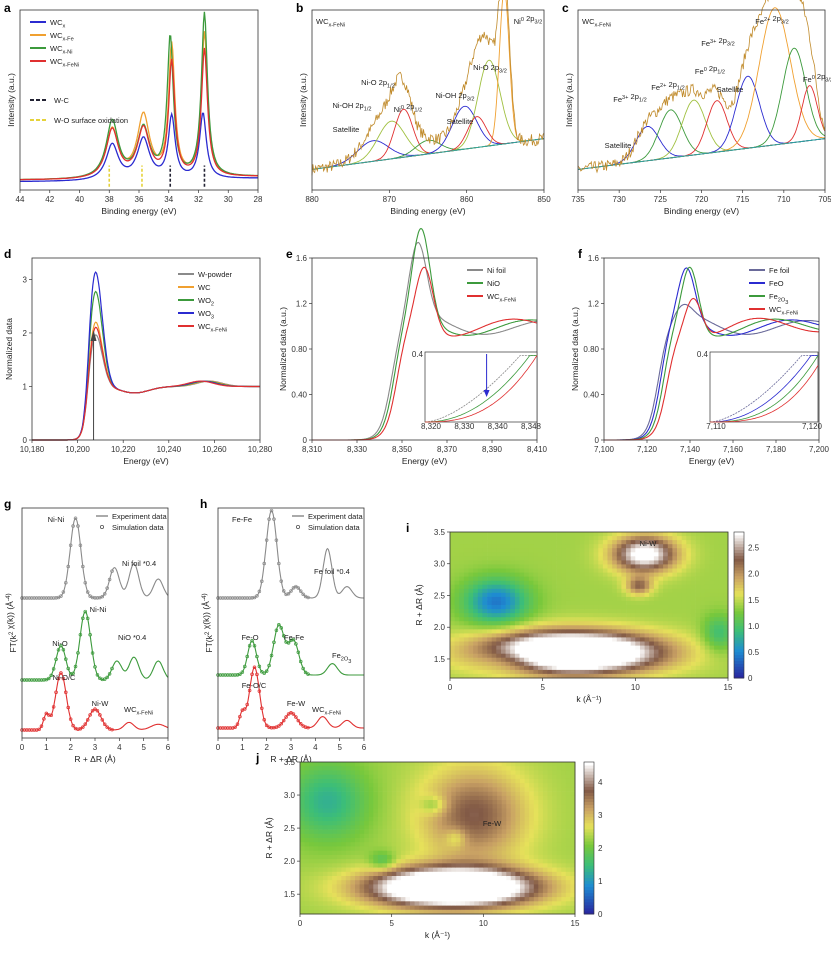  What do you see at coordinates (717, 42) in the screenshot?
I see `peak-annotation: Fe3+ 2p3/2` at bounding box center [717, 42].